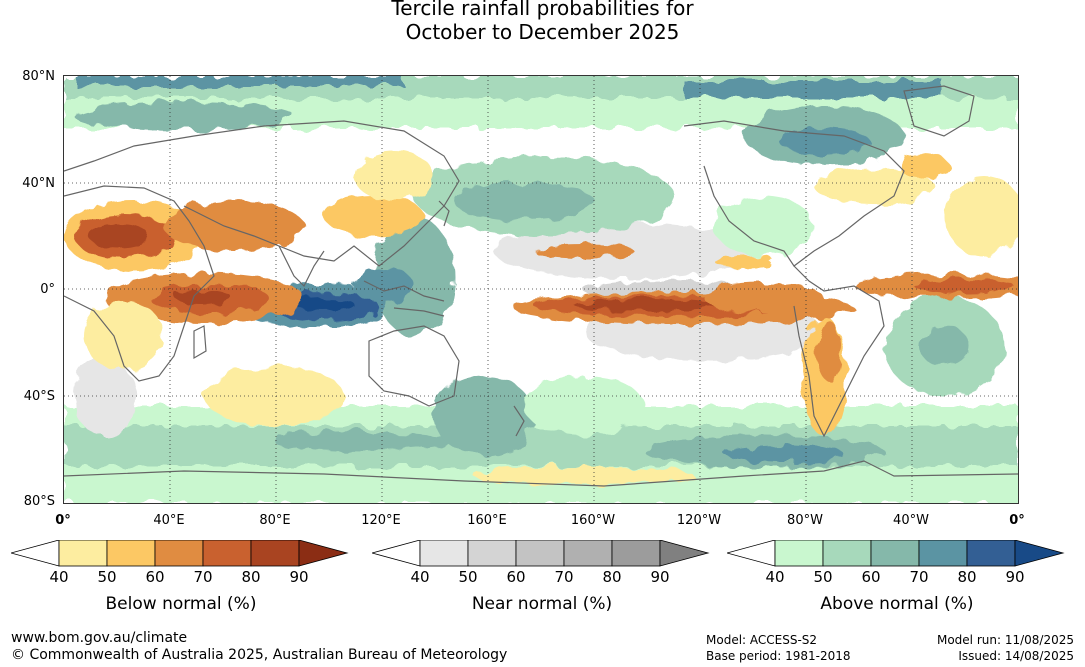 The width and height of the screenshot is (1085, 667). What do you see at coordinates (169, 520) in the screenshot?
I see `lon-label-40e: 40°E` at bounding box center [169, 520].